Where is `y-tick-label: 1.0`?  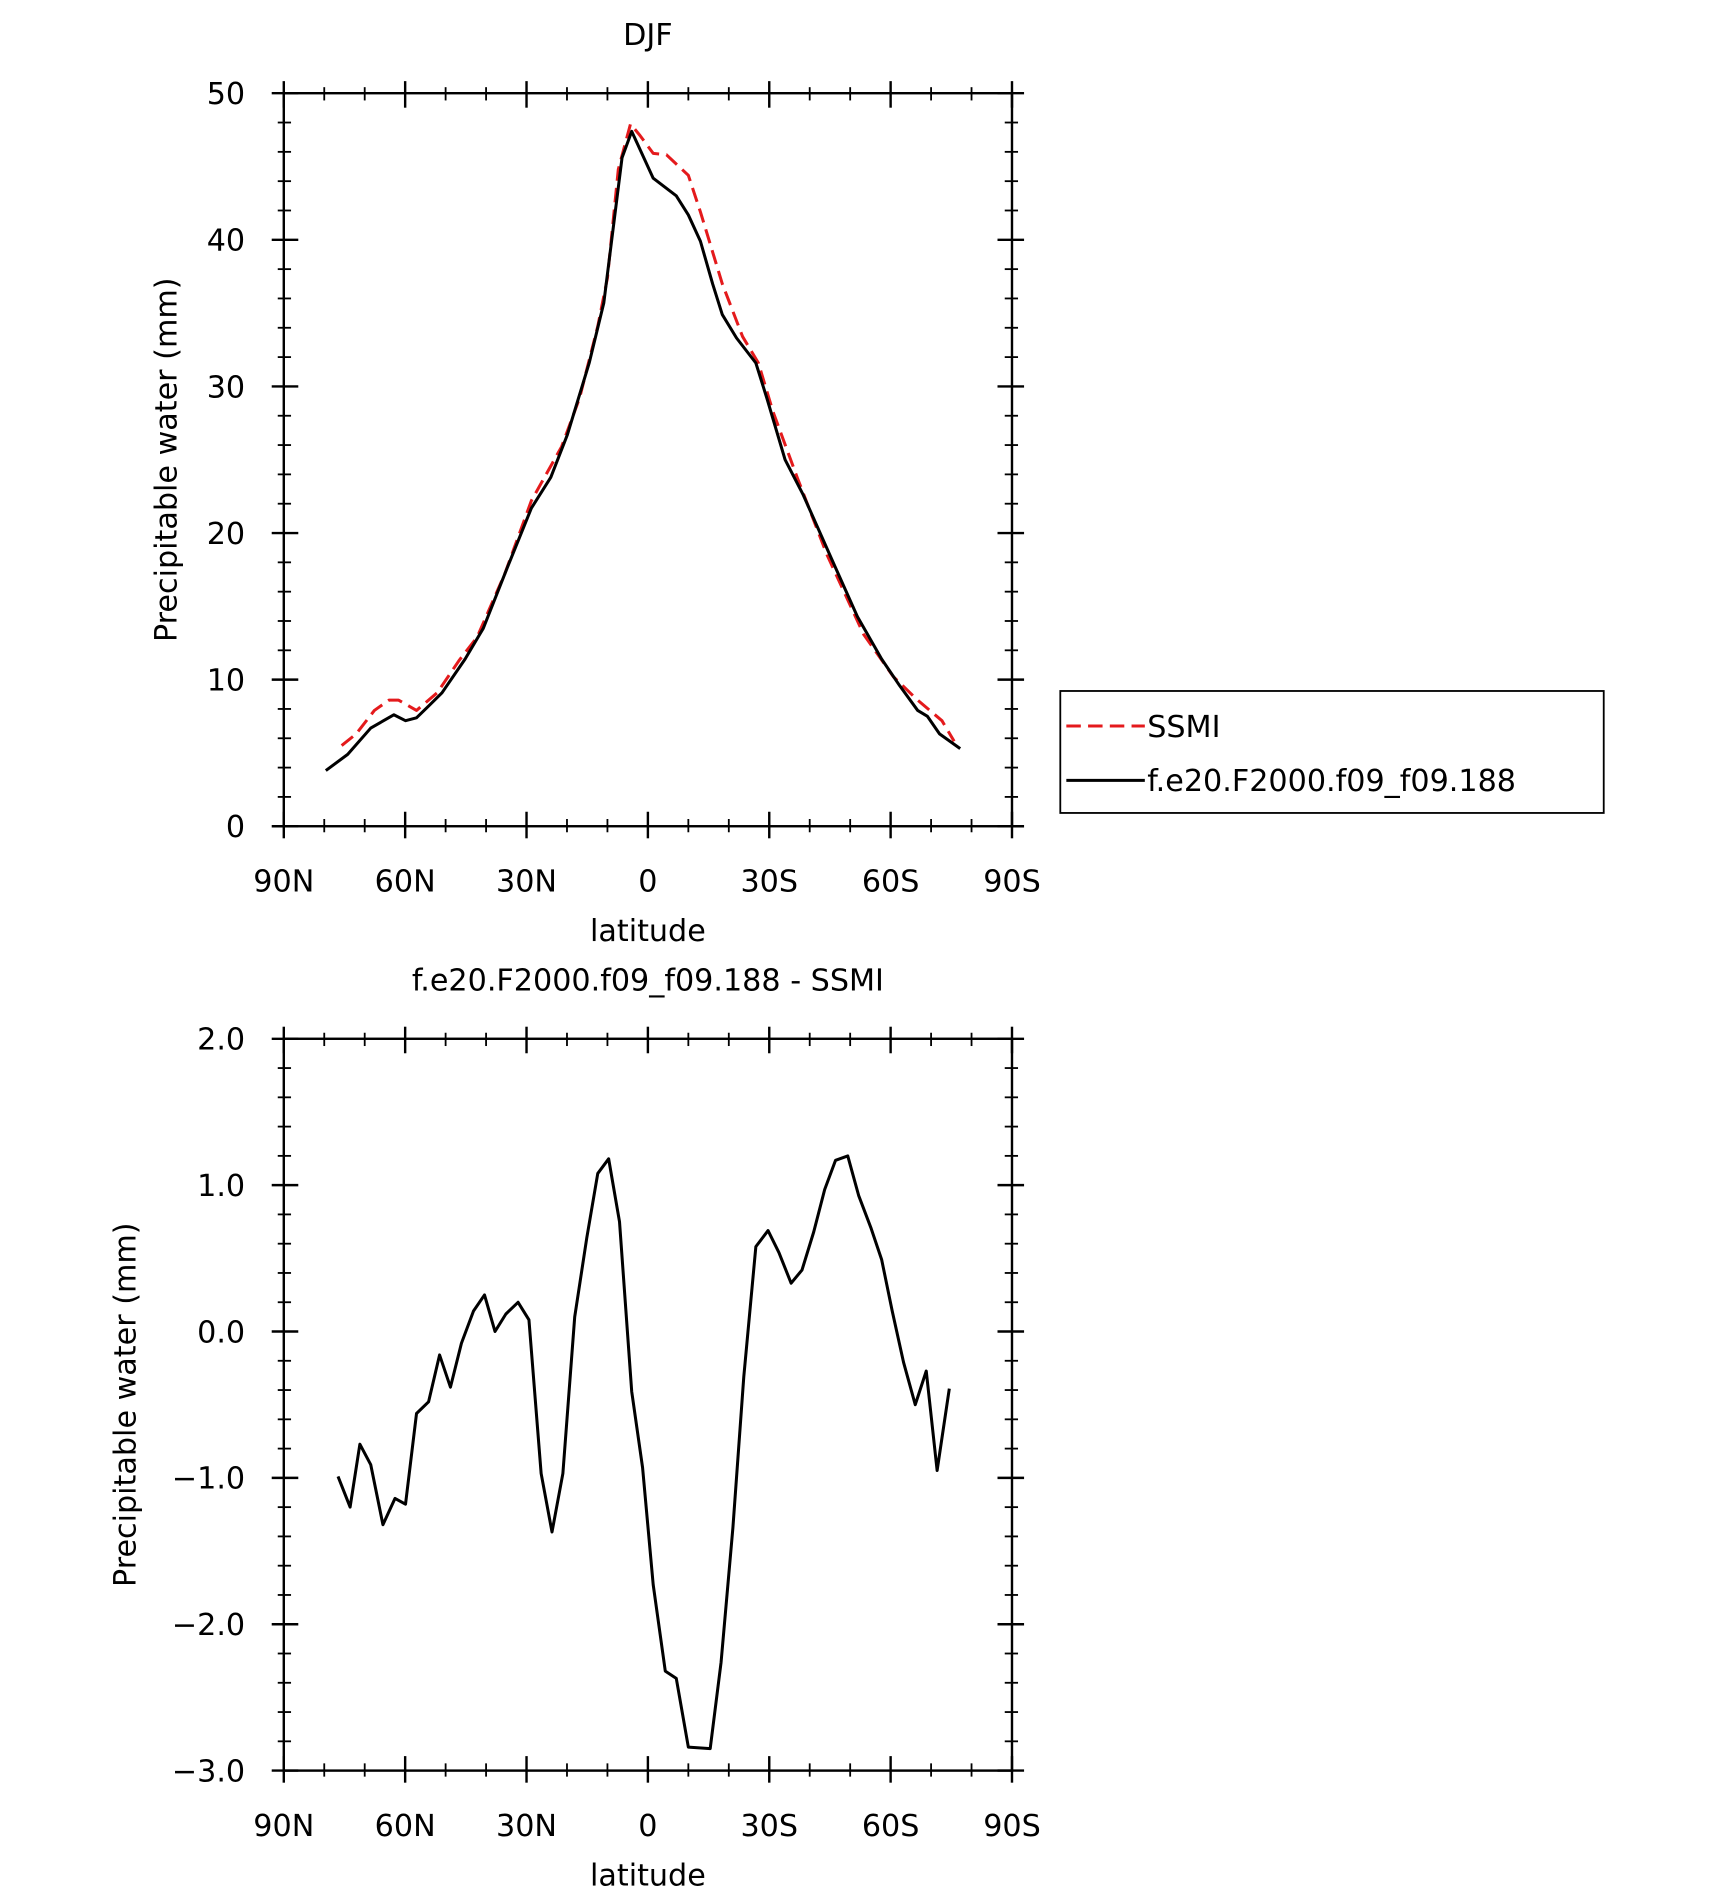 y-tick-label: 1.0 is located at coordinates (221, 1186).